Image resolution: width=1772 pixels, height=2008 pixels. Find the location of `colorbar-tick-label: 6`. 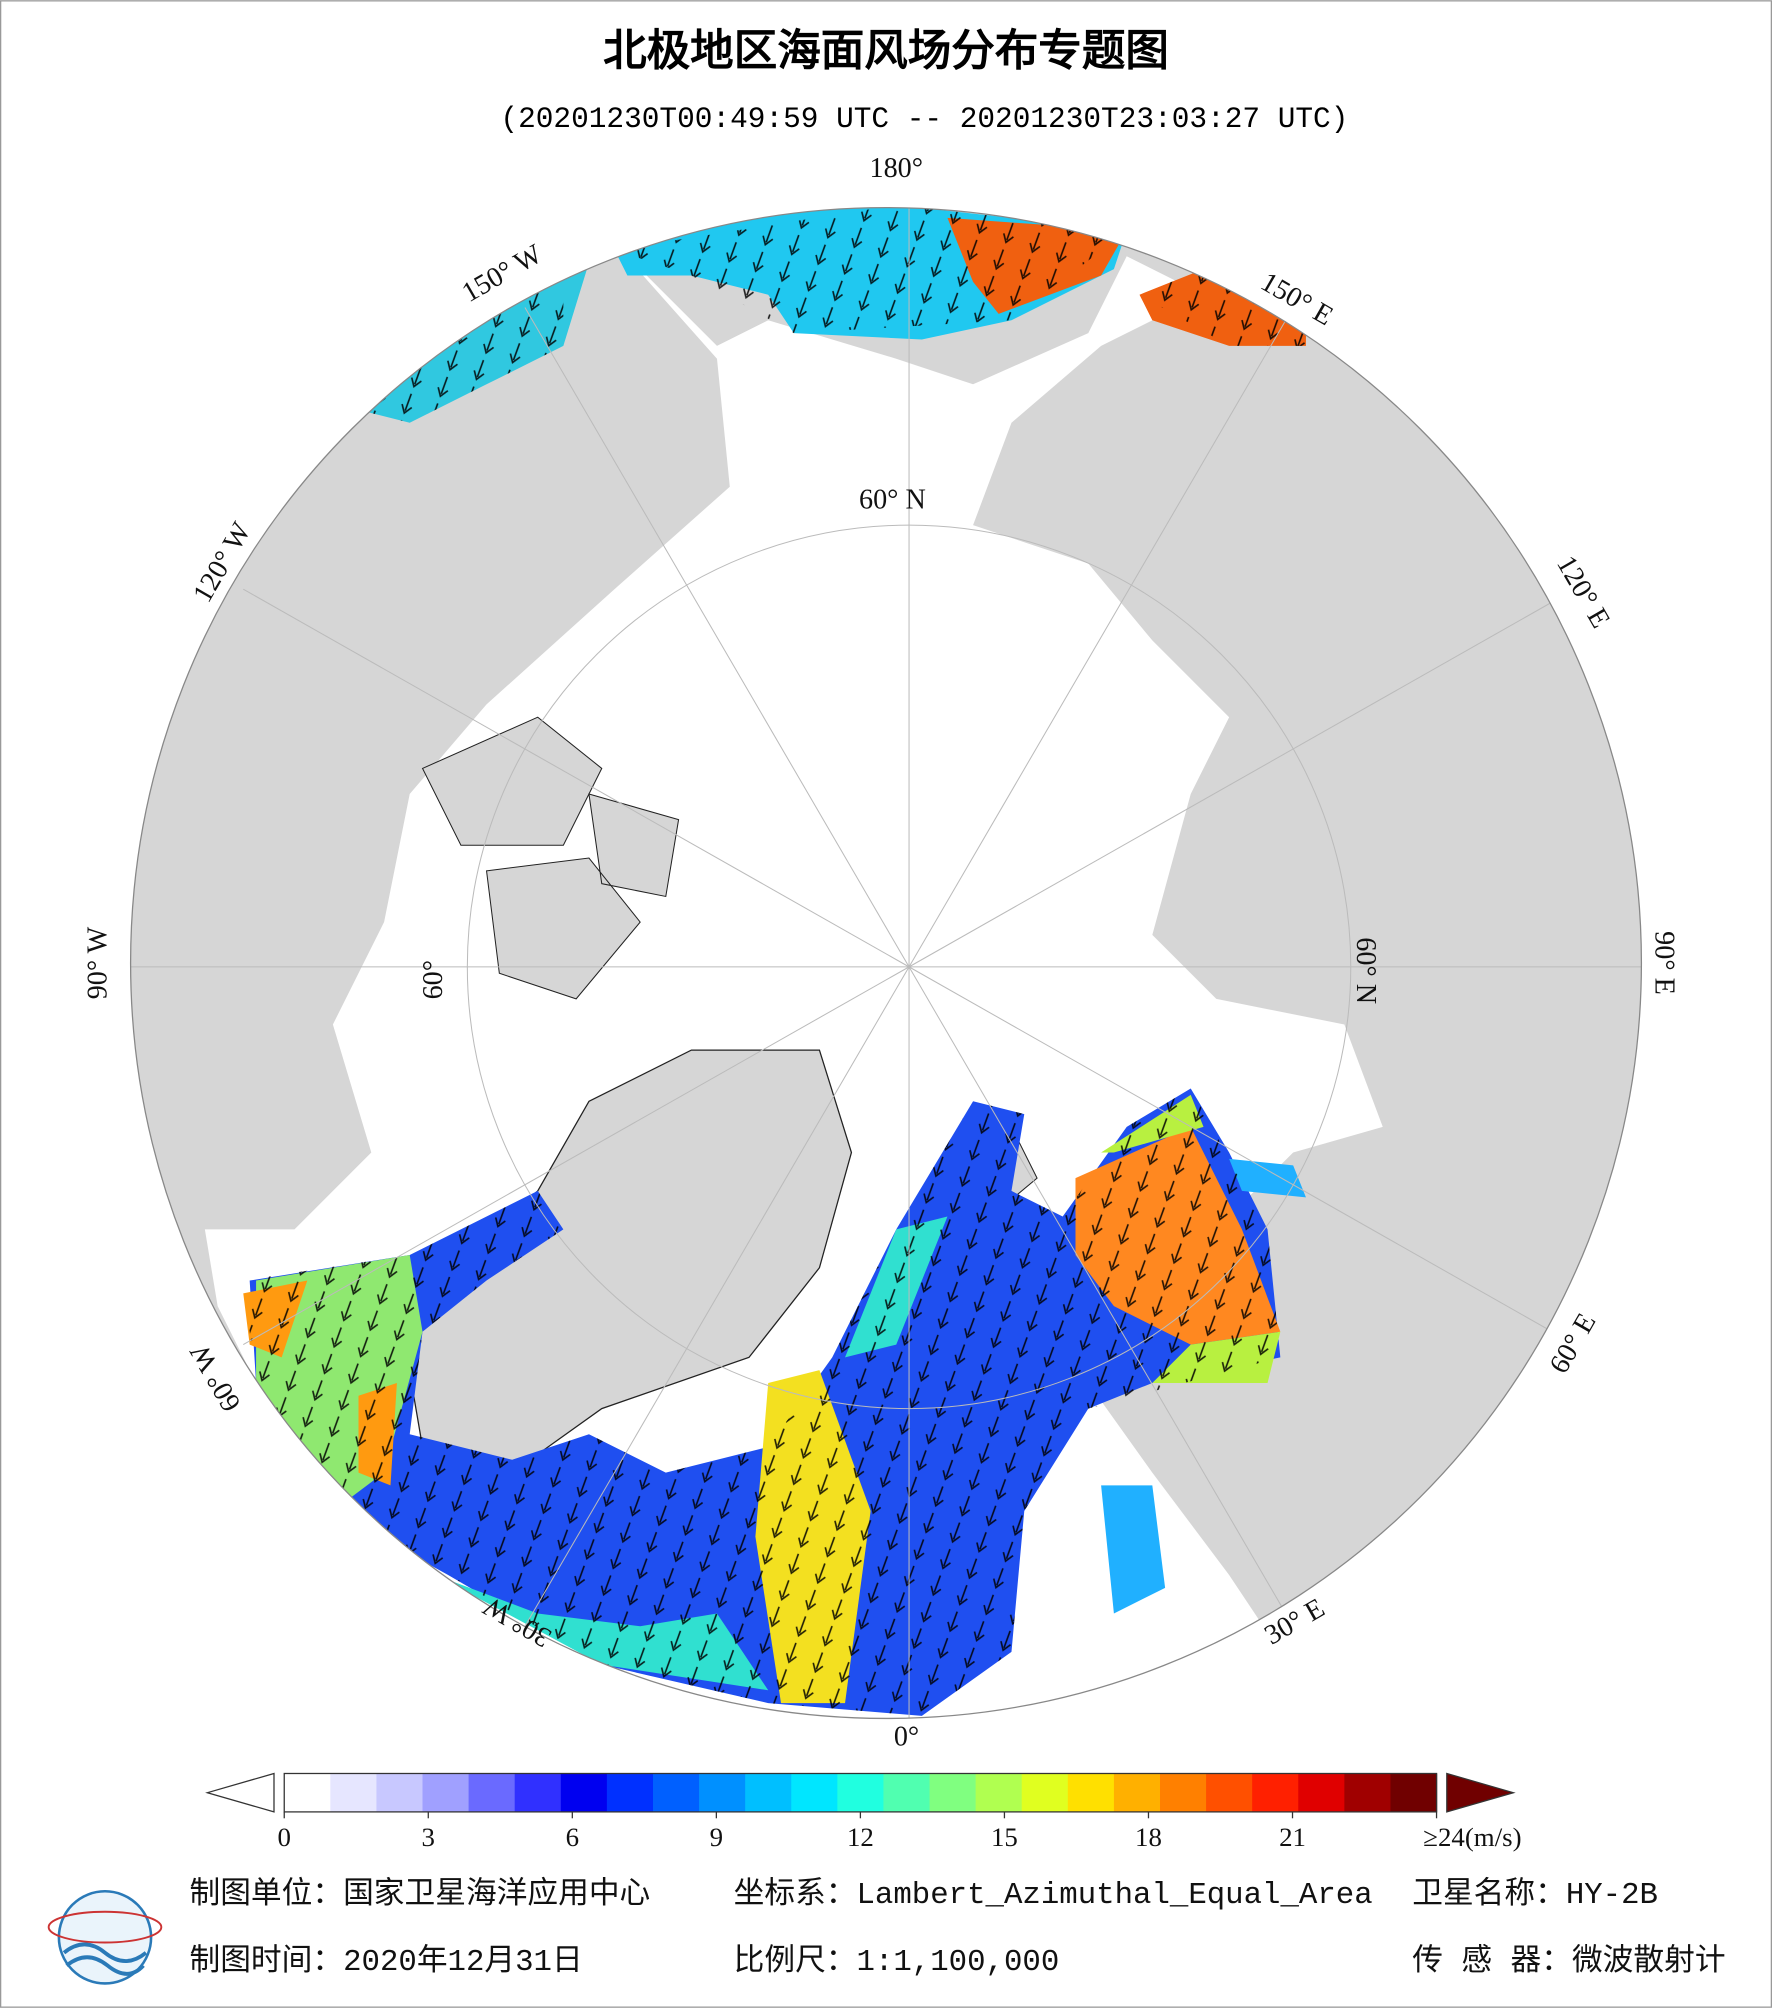

colorbar-tick-label: 6 is located at coordinates (572, 1837).